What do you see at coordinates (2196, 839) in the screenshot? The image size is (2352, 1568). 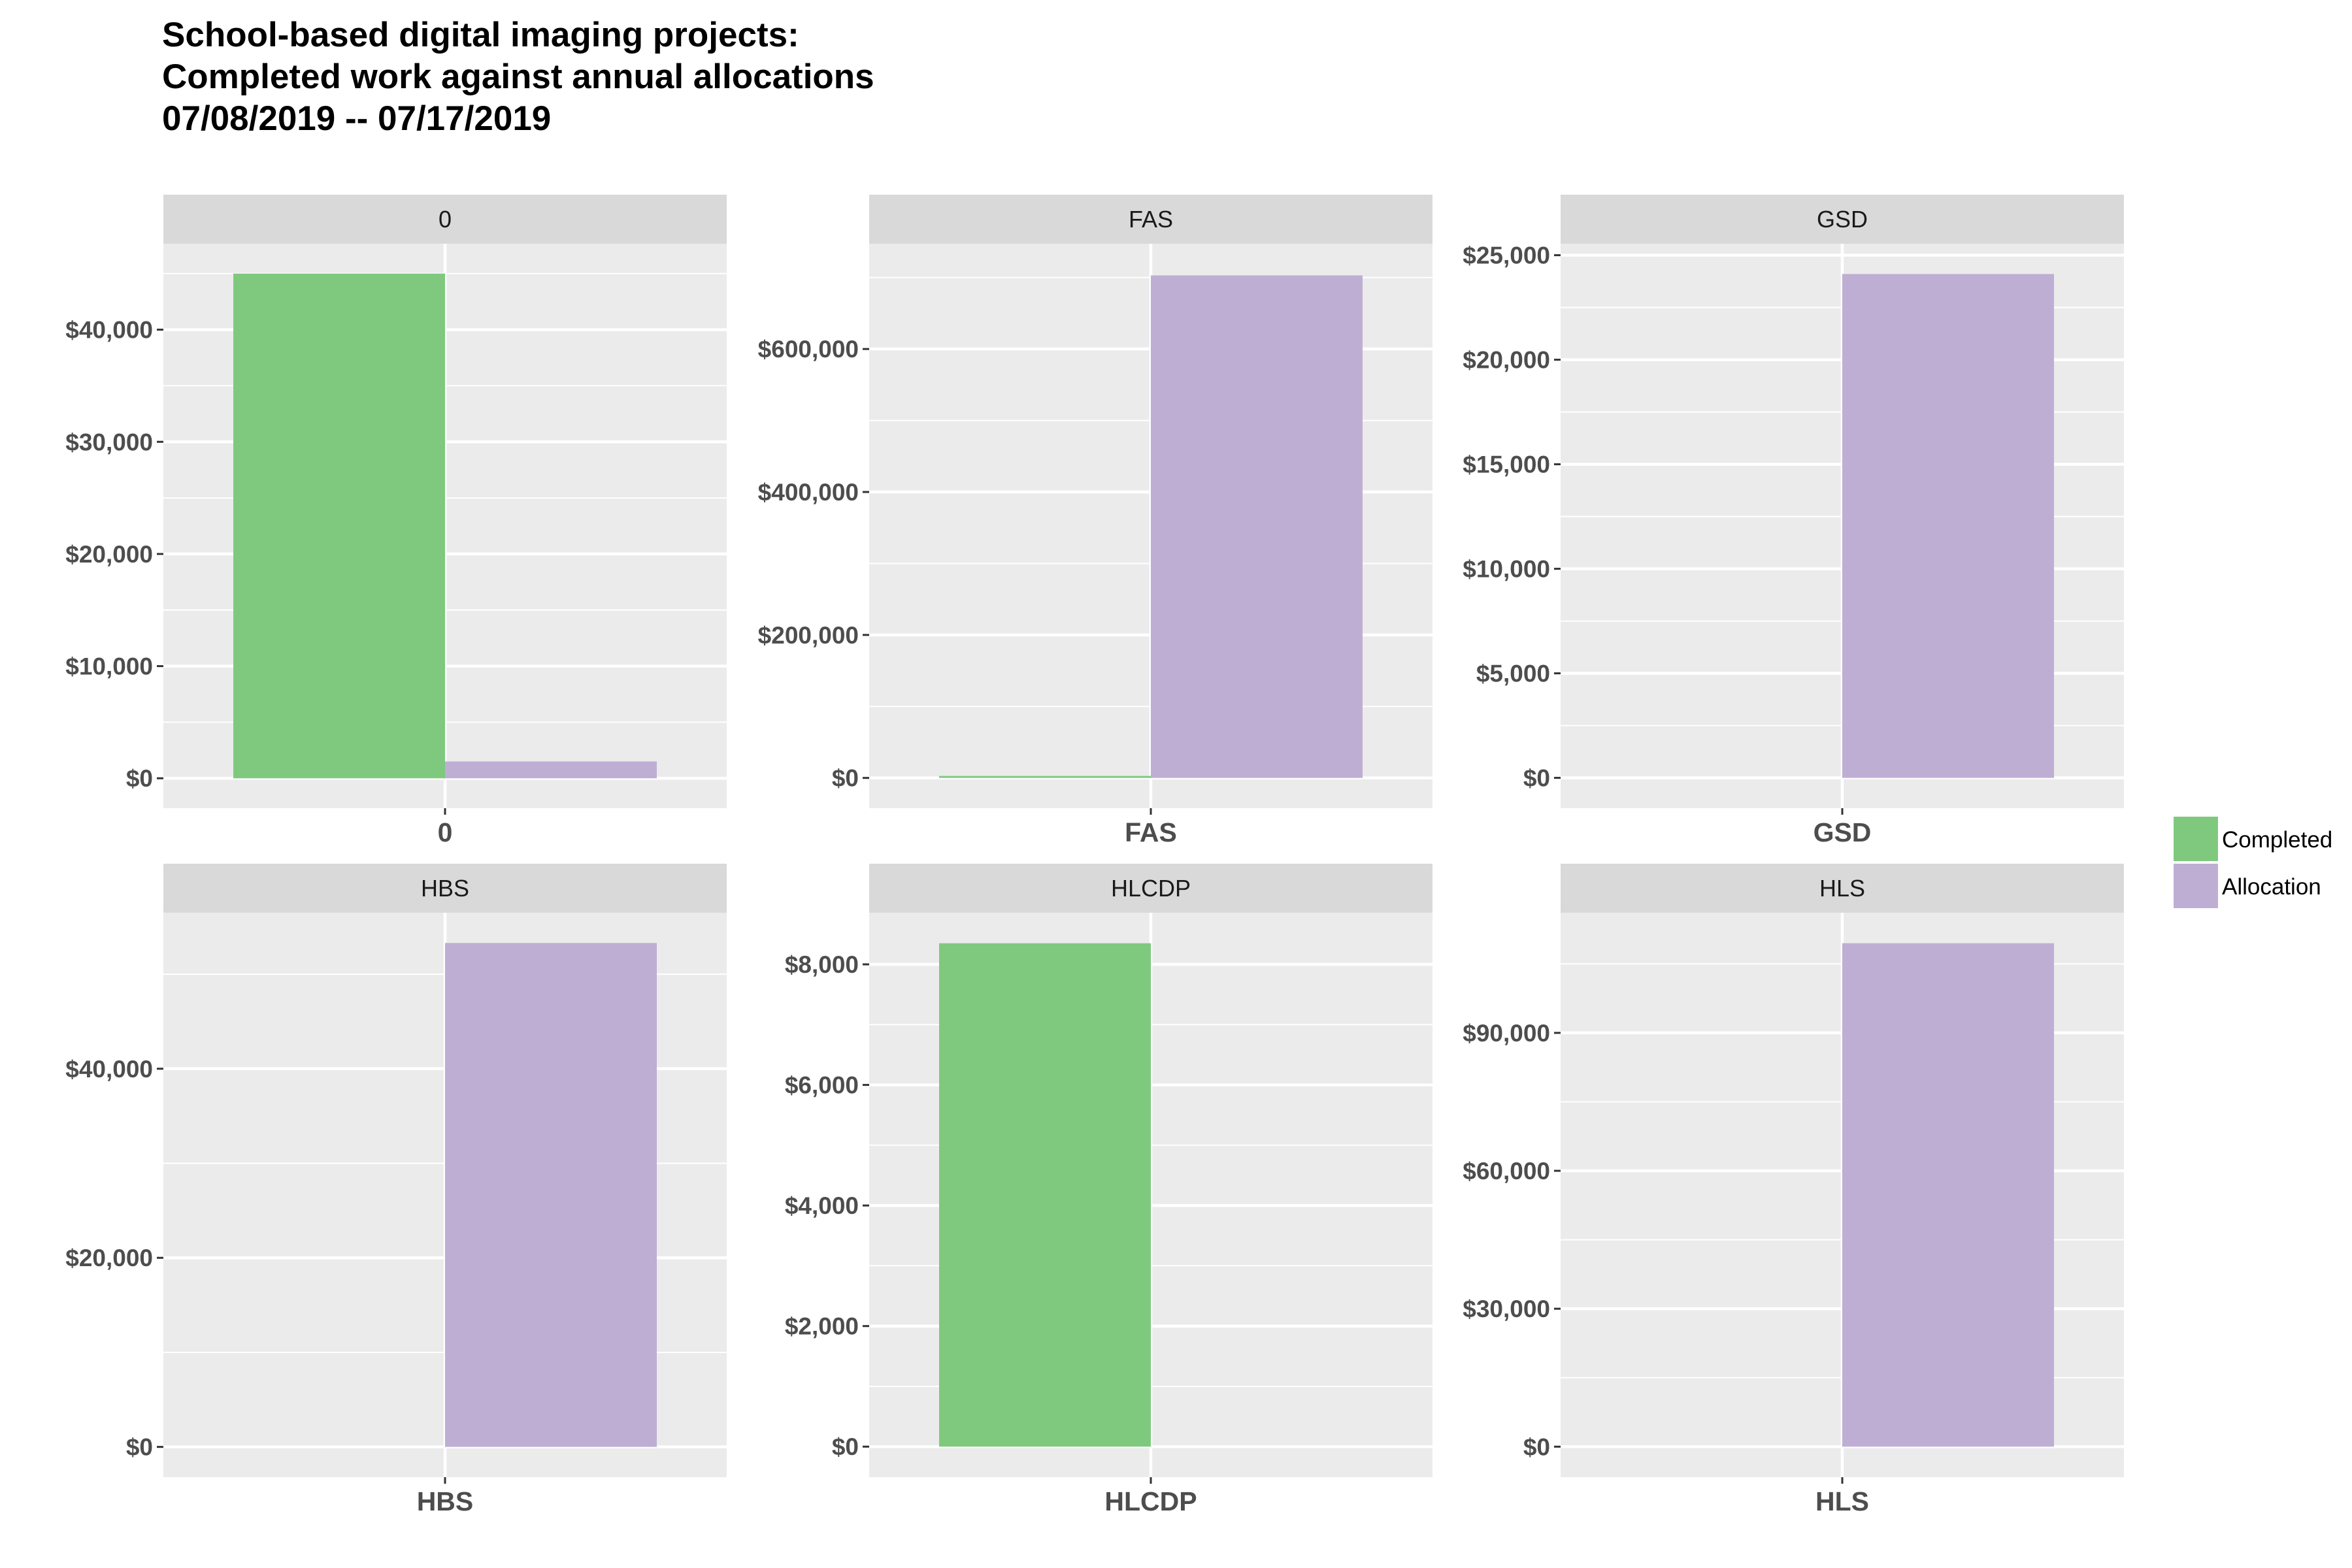 I see `legend-key-completed` at bounding box center [2196, 839].